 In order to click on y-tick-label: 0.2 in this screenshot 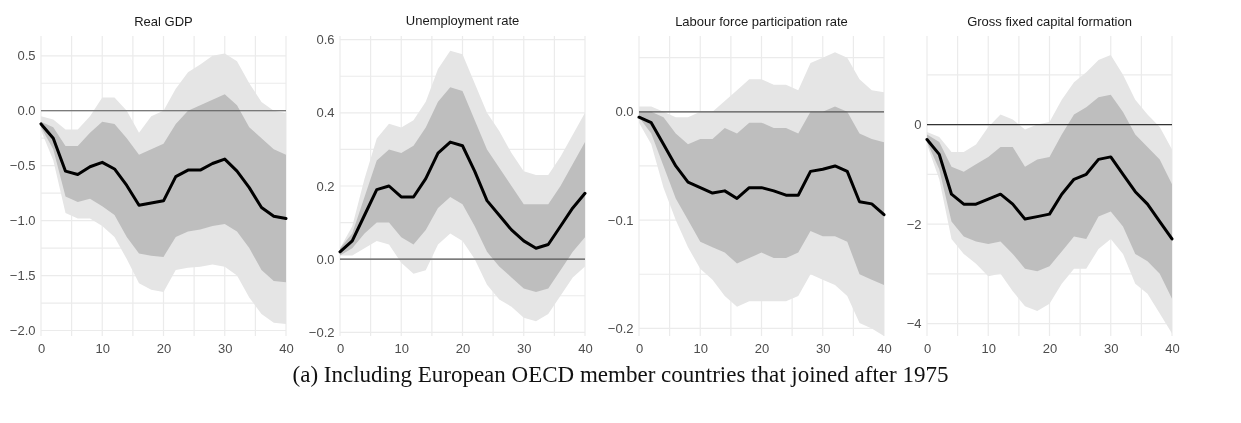, I will do `click(325, 186)`.